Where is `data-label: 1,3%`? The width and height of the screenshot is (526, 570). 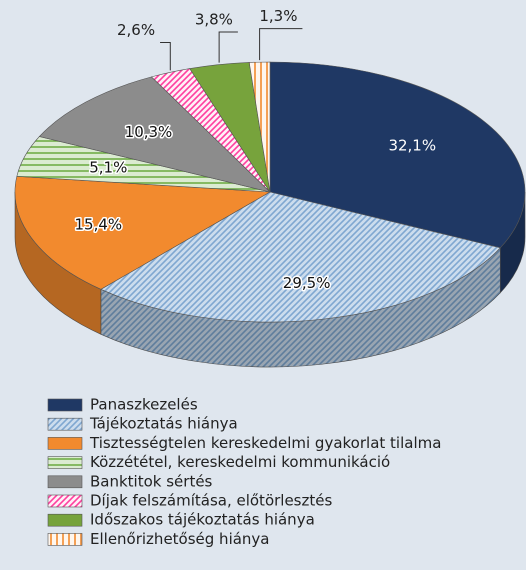 data-label: 1,3% is located at coordinates (278, 16).